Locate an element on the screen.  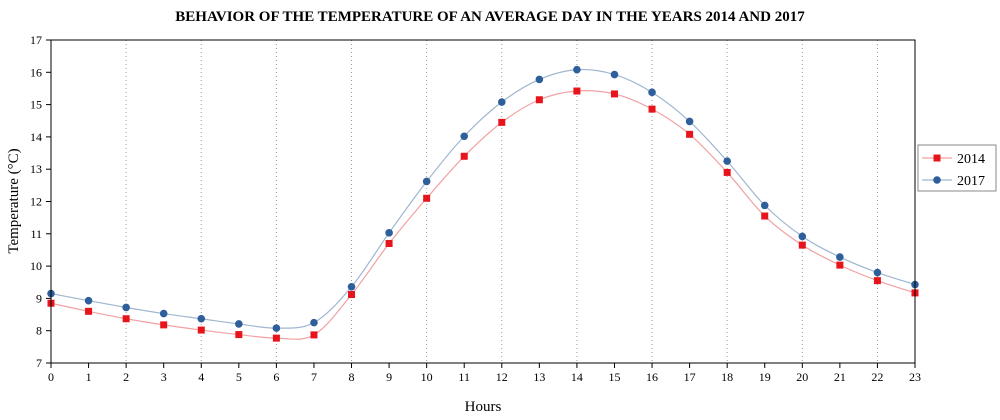
x-axis-label: Hours is located at coordinates (483, 407).